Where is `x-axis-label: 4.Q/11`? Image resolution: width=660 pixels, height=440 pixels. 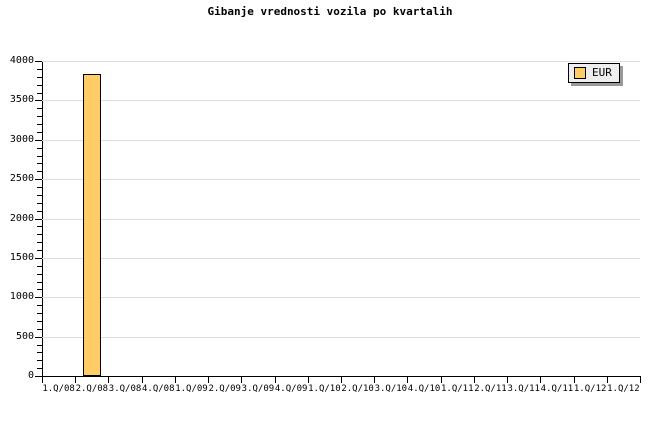 x-axis-label: 4.Q/11 is located at coordinates (557, 389).